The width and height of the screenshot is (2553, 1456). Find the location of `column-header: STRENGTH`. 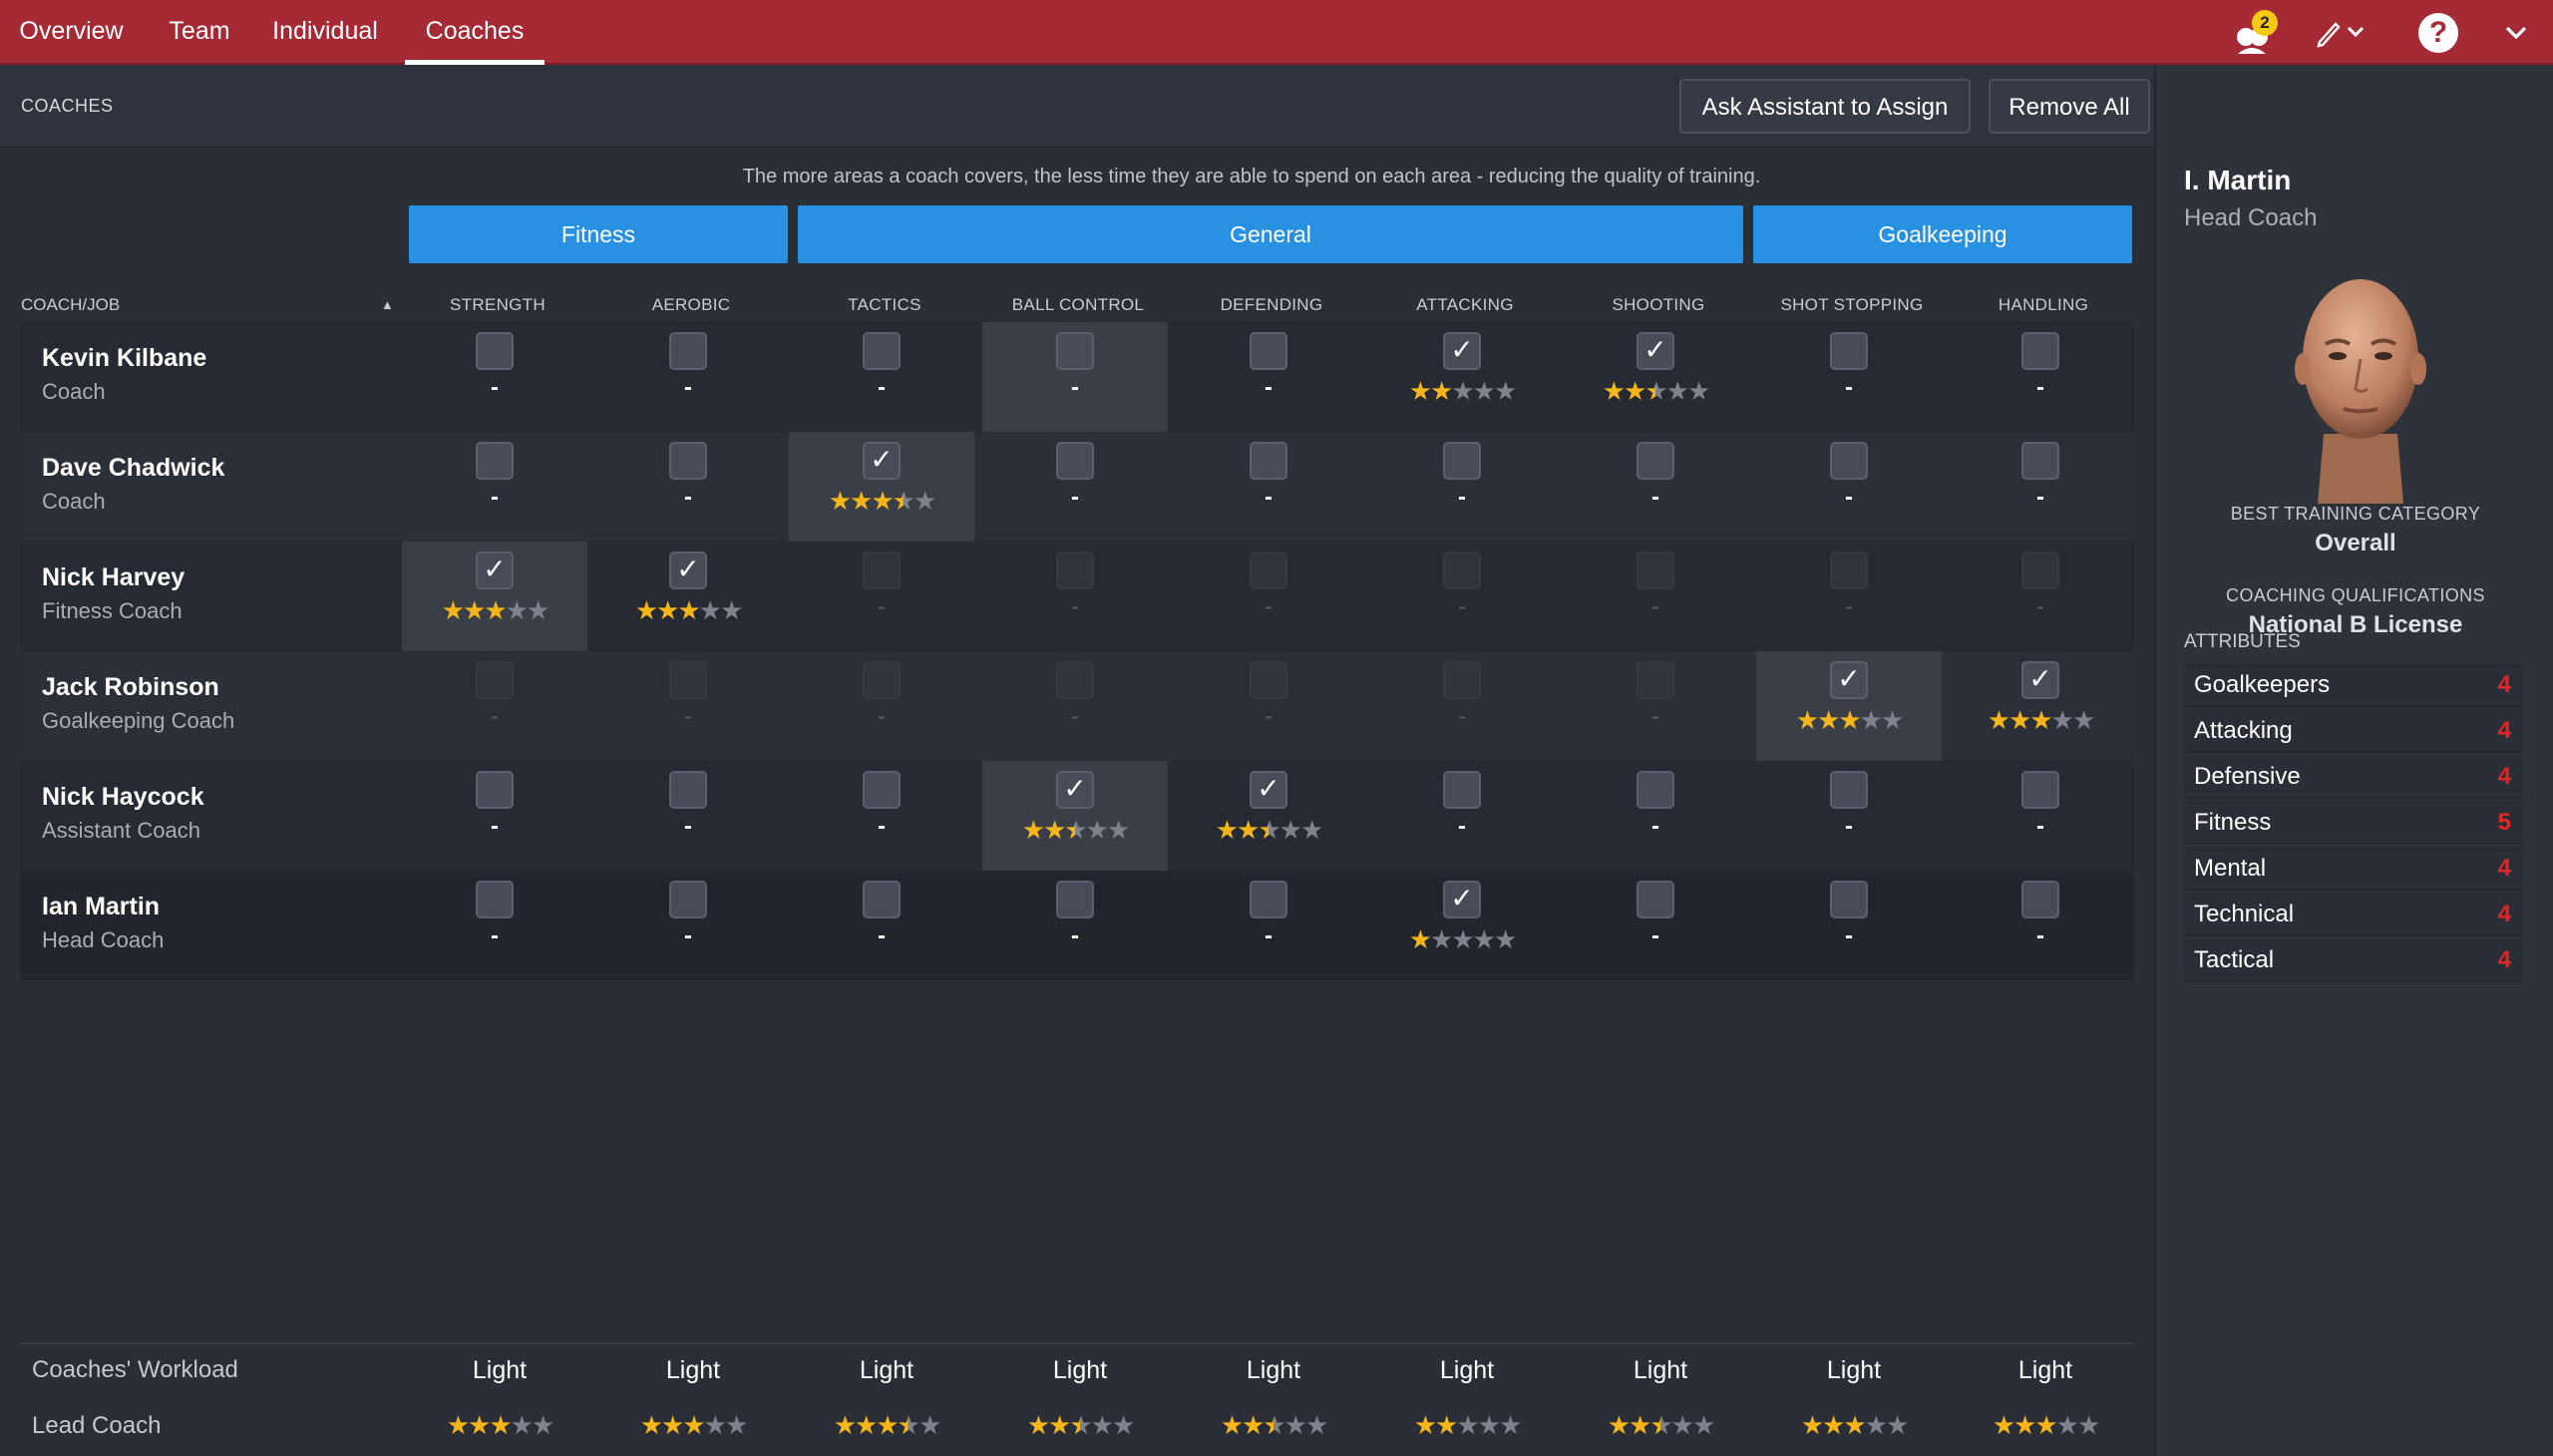

column-header: STRENGTH is located at coordinates (498, 304).